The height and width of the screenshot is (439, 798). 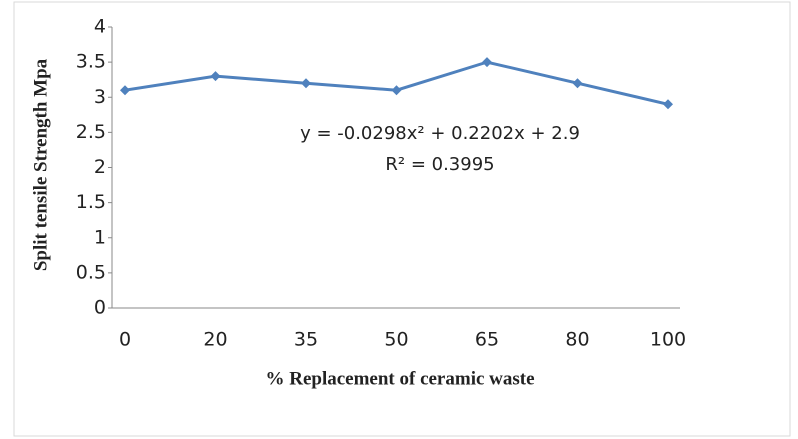 I want to click on x-tick-label: 100, so click(x=668, y=340).